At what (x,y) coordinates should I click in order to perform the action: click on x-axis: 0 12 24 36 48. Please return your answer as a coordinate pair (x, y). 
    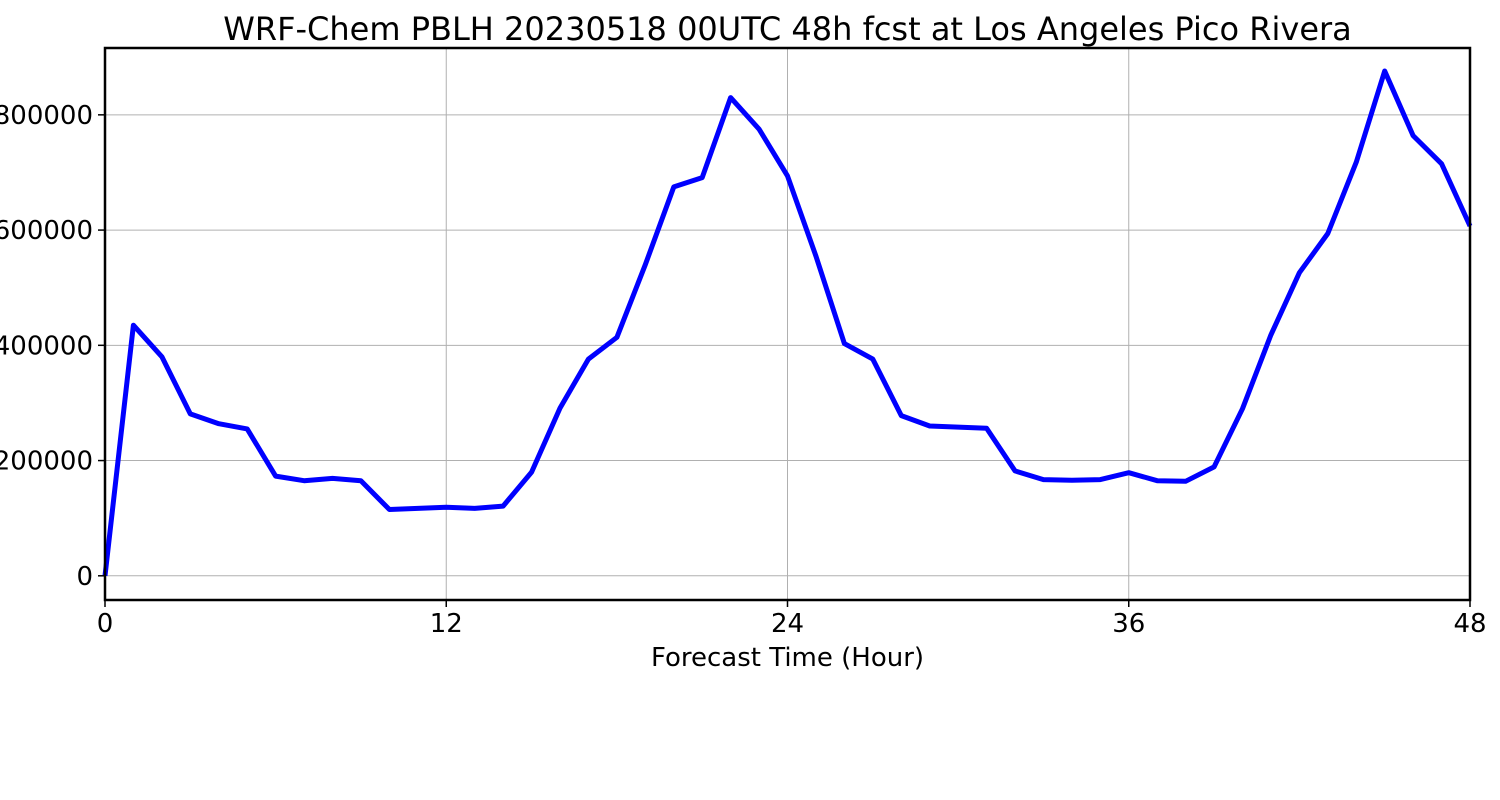
    Looking at the image, I should click on (792, 619).